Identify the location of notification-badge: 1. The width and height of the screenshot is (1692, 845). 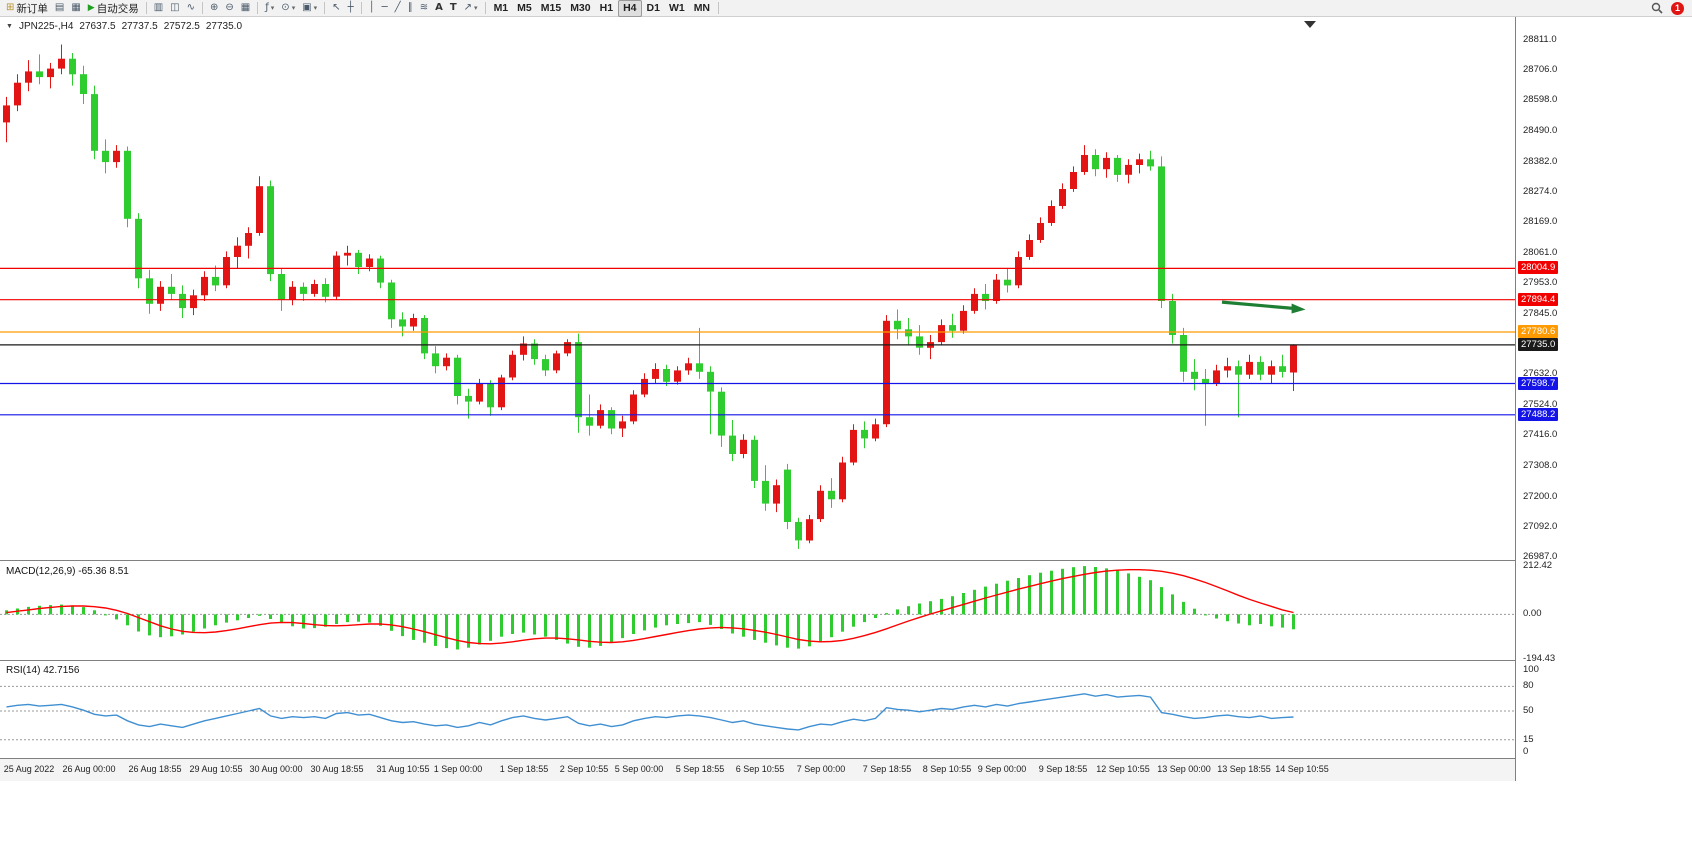
(1677, 8).